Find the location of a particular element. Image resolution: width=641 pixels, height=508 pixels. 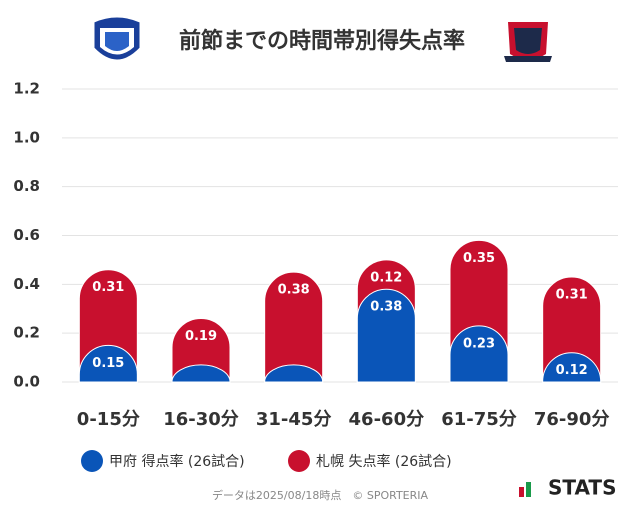

y-tick-label: 0.6 is located at coordinates (26, 235).